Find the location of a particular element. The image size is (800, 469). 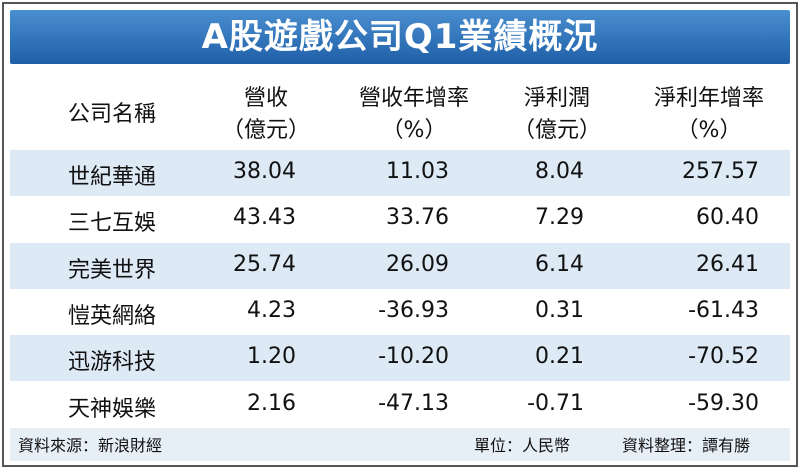

table-cell: -59.30 is located at coordinates (723, 403).